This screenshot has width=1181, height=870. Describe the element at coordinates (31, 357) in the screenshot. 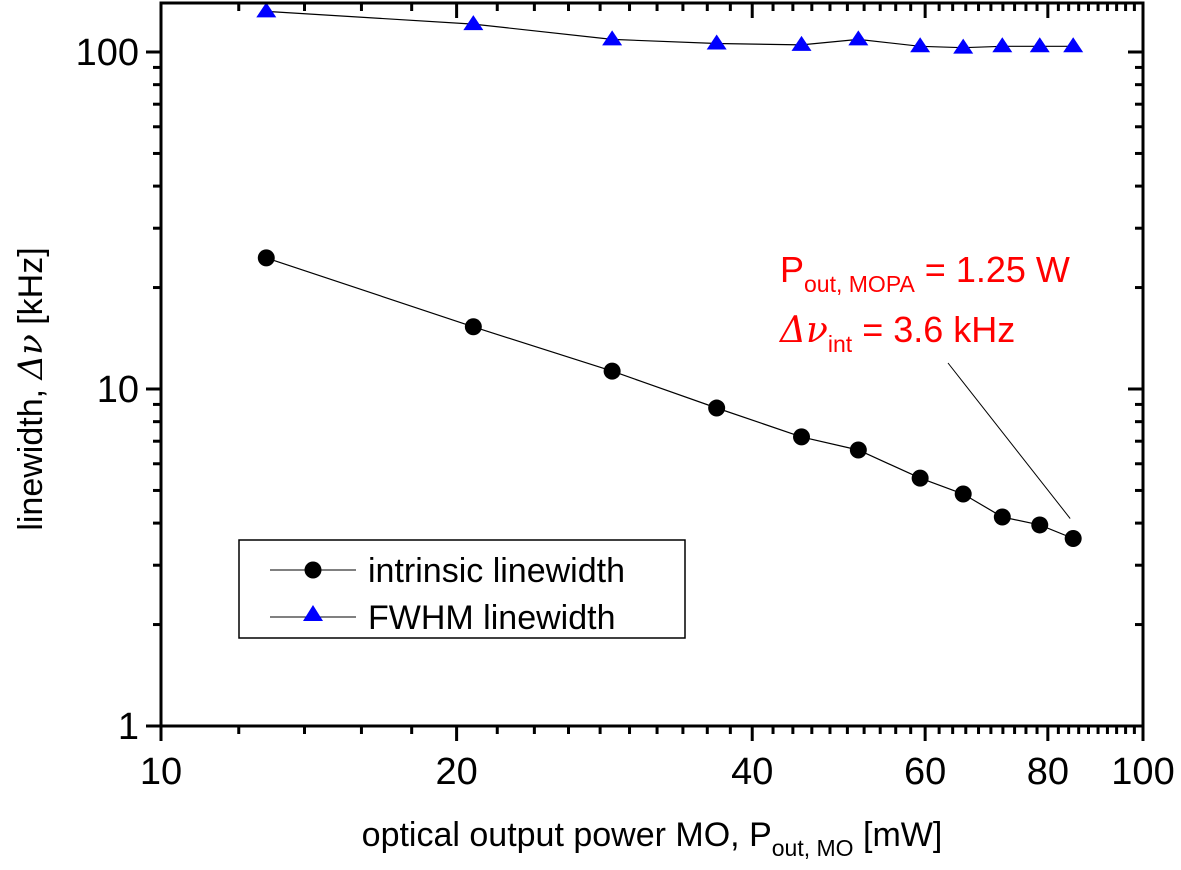

I see `y-axis-label-symbol: Δν` at that location.